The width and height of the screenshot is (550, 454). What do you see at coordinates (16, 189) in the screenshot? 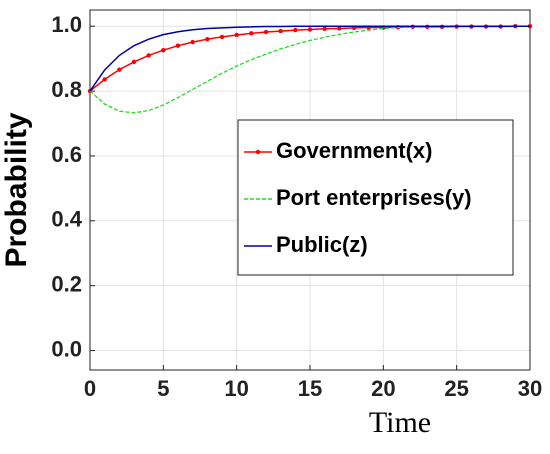
I see `y-axis-label: Probability` at bounding box center [16, 189].